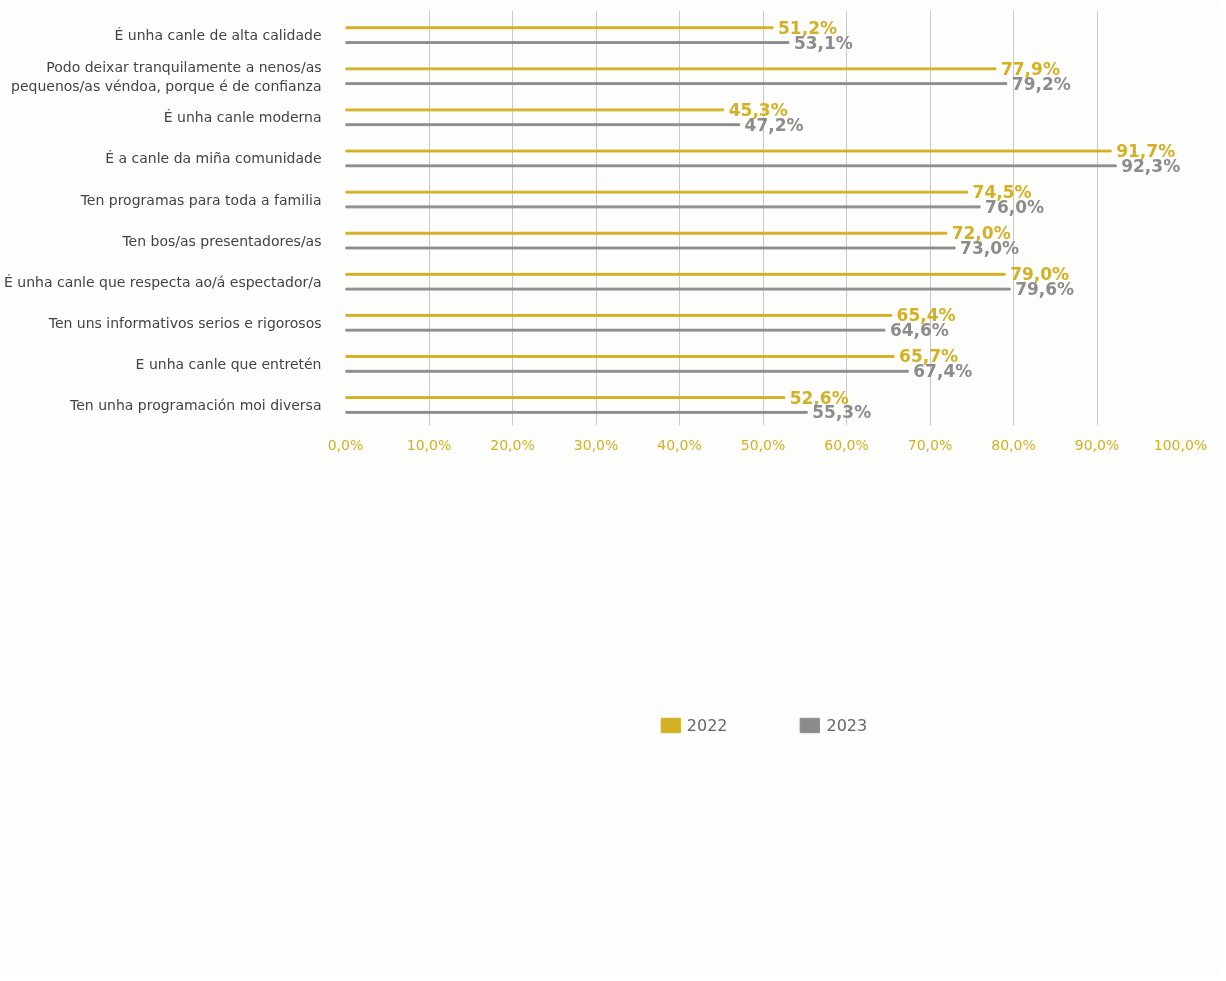  Describe the element at coordinates (162, 281) in the screenshot. I see `y-tick-label: É unha canle que respecta ao/á espectador/a` at that location.